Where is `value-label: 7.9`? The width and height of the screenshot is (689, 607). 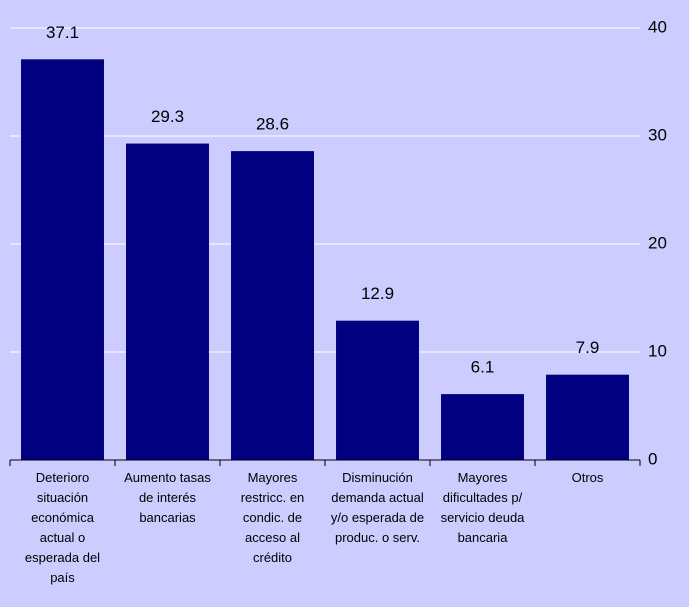
value-label: 7.9 is located at coordinates (588, 347).